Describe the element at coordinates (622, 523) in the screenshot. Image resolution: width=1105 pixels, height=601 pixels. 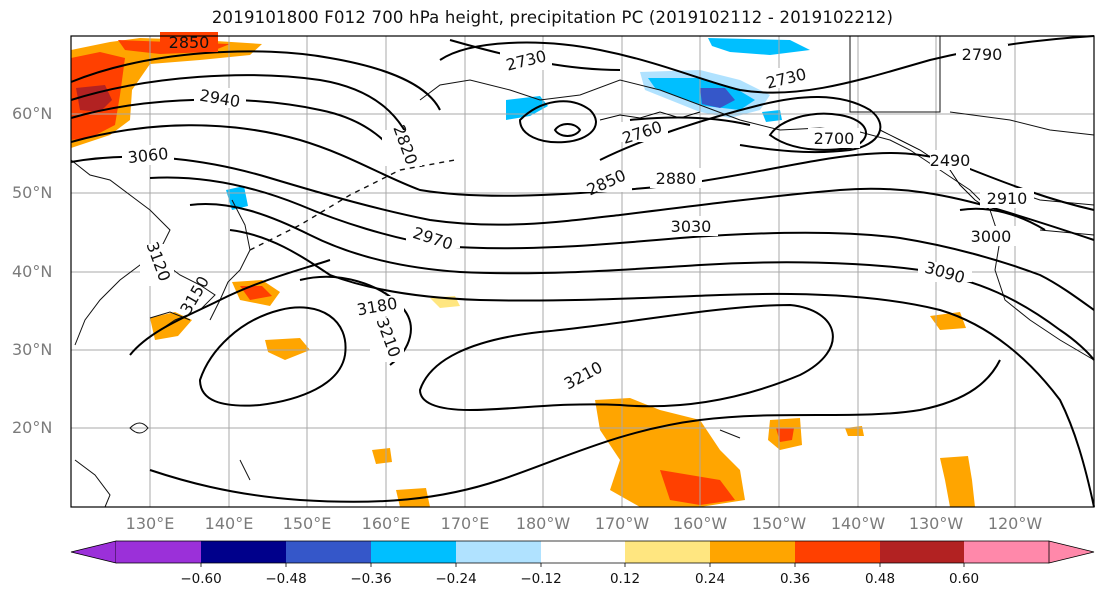
I see `lon-label-170w: 170°W` at that location.